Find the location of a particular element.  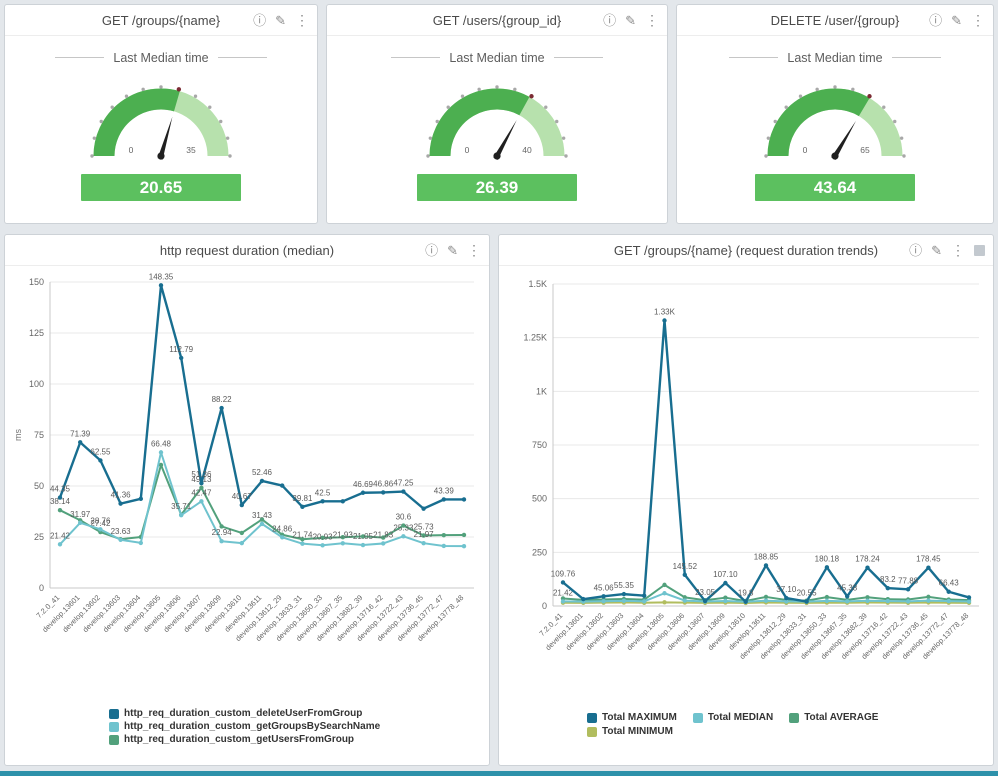

svg-text: 75 is located at coordinates (39, 435).